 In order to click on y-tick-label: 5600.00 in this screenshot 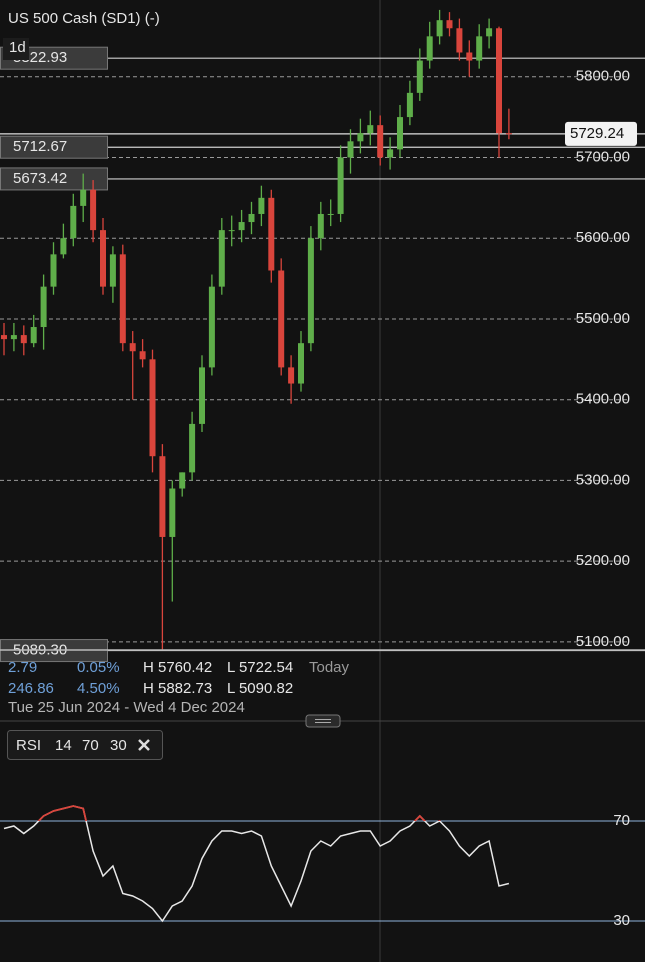, I will do `click(603, 237)`.